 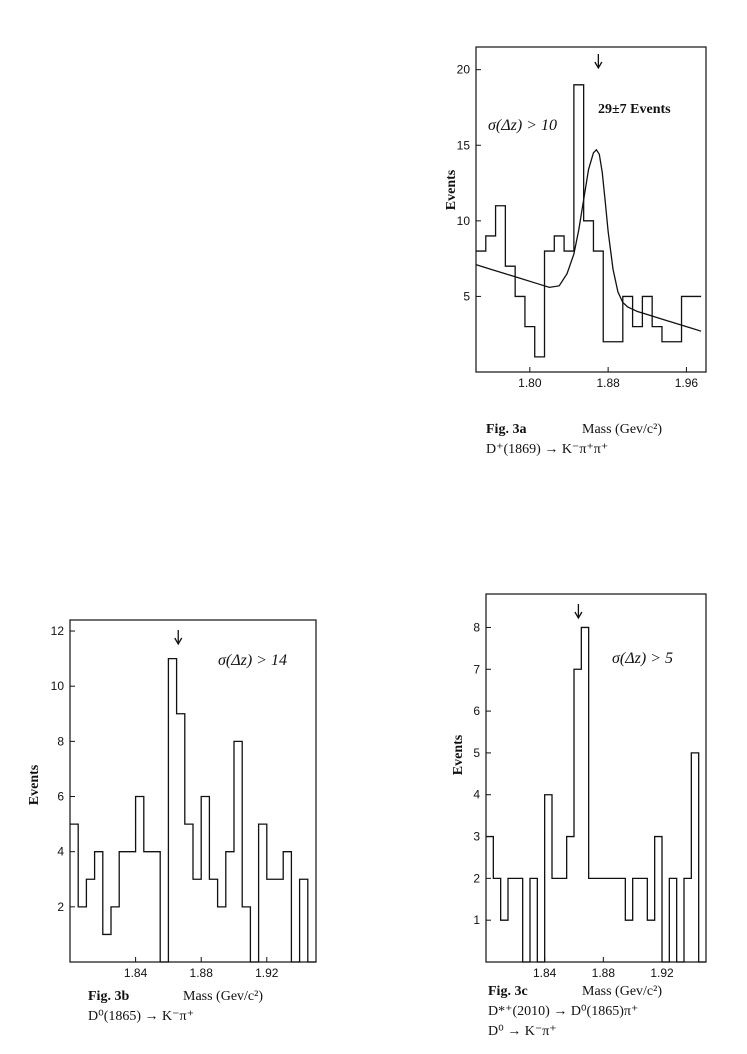 What do you see at coordinates (202, 973) in the screenshot?
I see `fig3b-xtick-label: 1.88` at bounding box center [202, 973].